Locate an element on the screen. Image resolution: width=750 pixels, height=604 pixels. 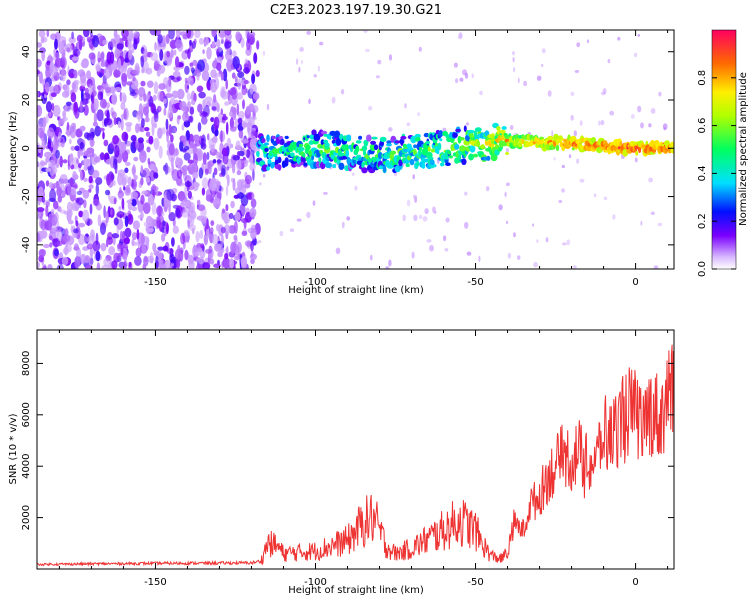
spectrogram-x-tick-label: -50 is located at coordinates (475, 282).